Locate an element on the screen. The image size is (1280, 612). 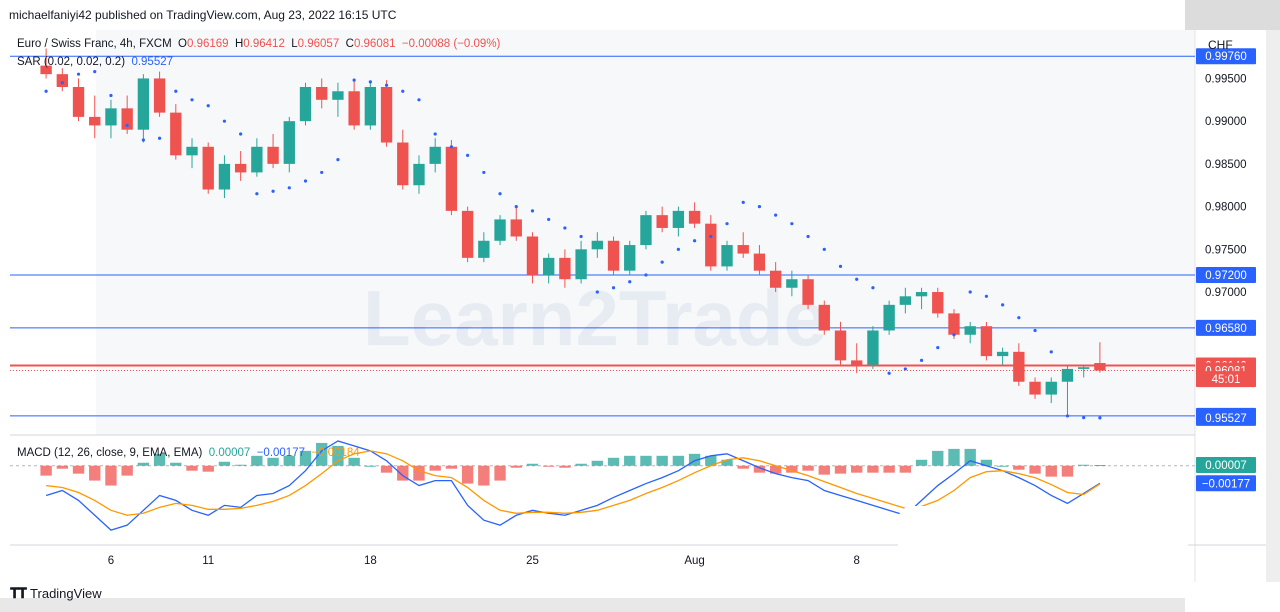
open-value: 0.96169 is located at coordinates (208, 44).